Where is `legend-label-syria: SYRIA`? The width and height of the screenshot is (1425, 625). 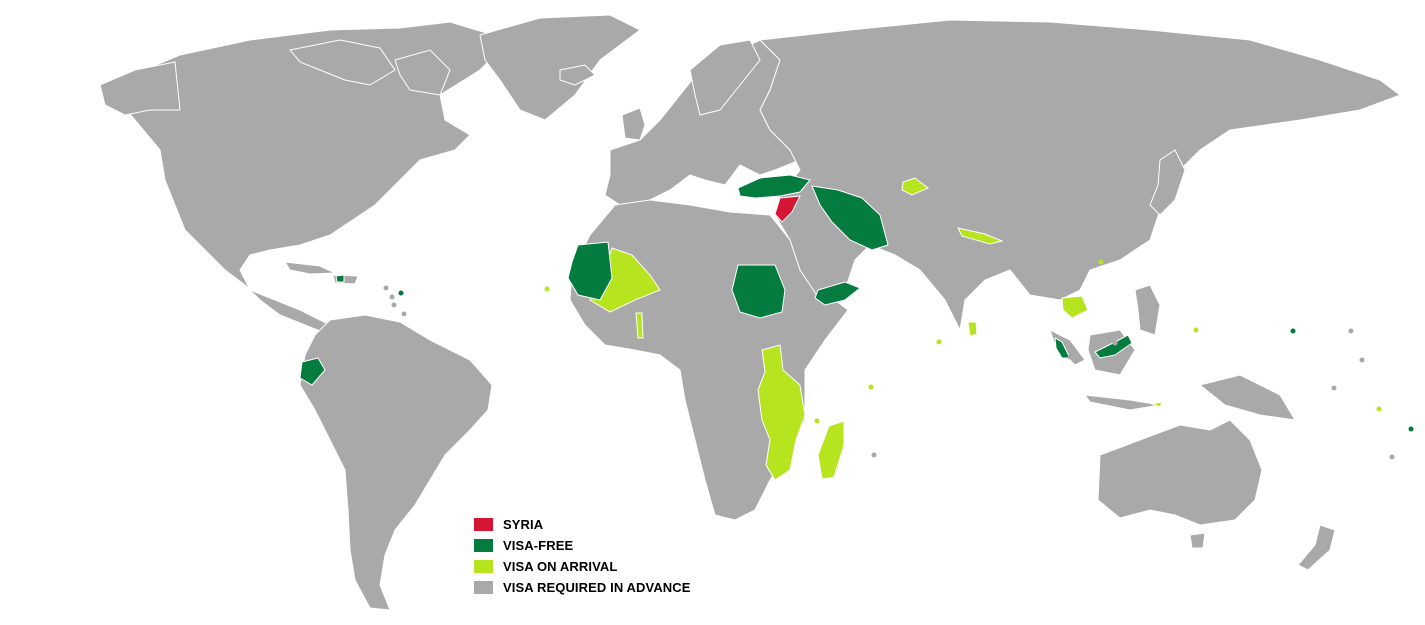 legend-label-syria: SYRIA is located at coordinates (523, 524).